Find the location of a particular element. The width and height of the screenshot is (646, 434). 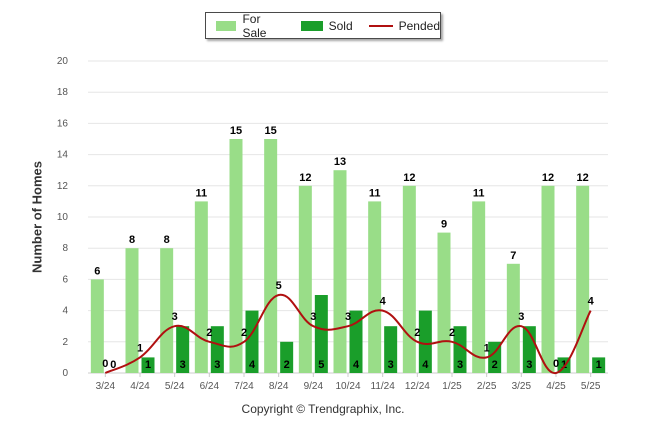

legend-item-for-sale: For Sale is located at coordinates (250, 26).